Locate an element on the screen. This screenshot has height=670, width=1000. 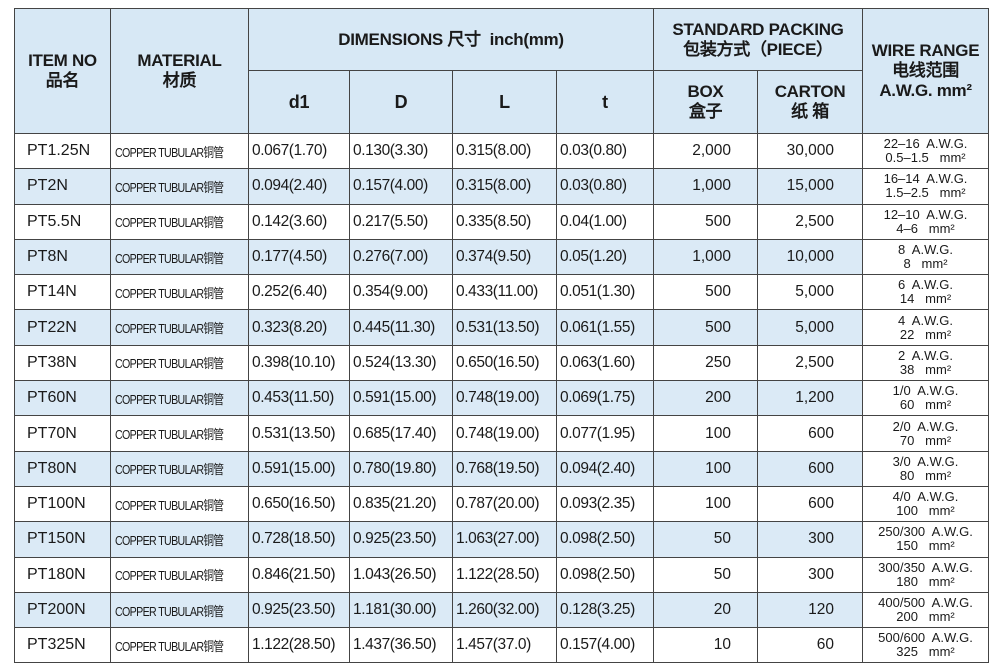
header-t: t is located at coordinates (605, 102).